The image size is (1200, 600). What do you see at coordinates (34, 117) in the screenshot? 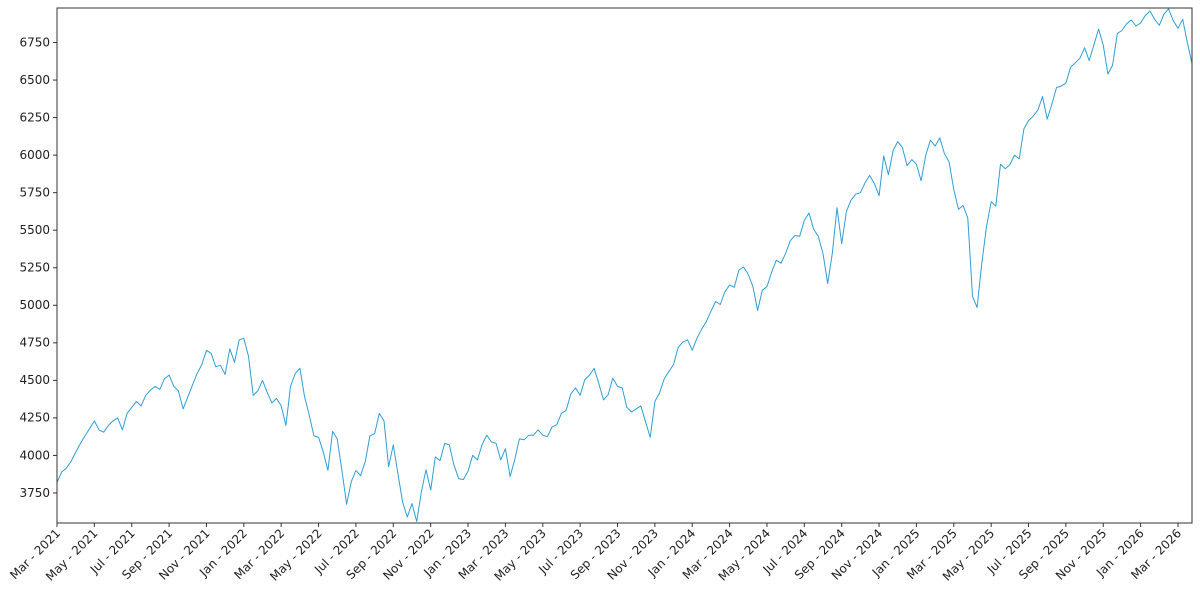
I see `y-tick-label: 6250` at bounding box center [34, 117].